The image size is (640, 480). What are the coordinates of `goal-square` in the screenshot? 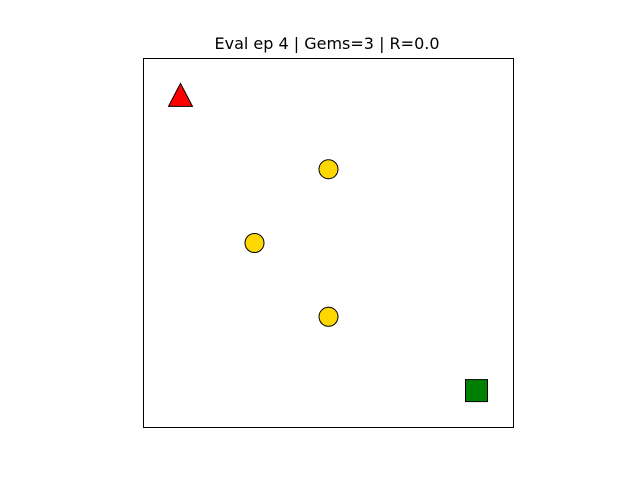 It's located at (476, 391).